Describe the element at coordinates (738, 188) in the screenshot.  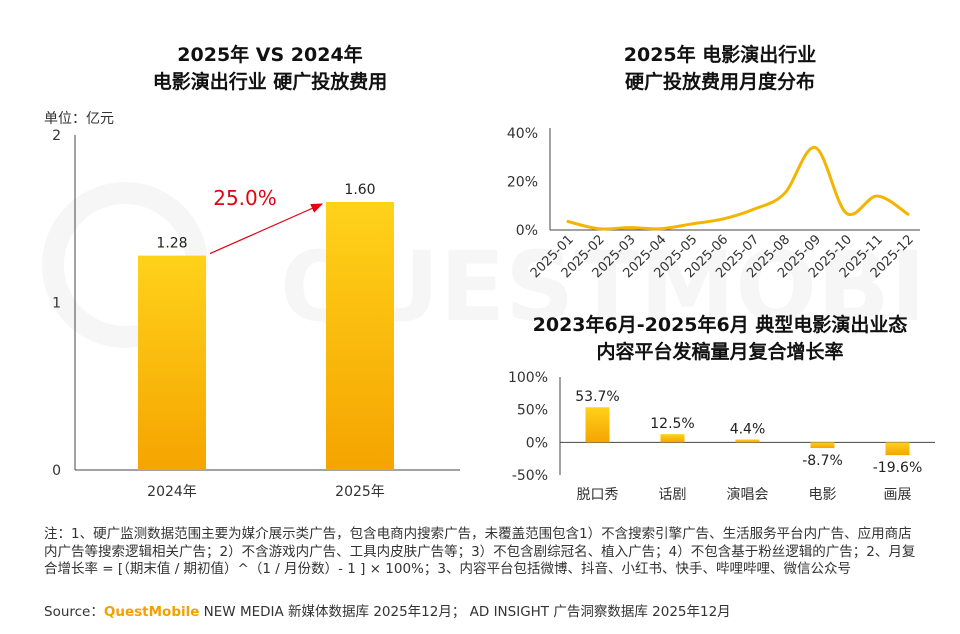
I see `monthly-series-line` at that location.